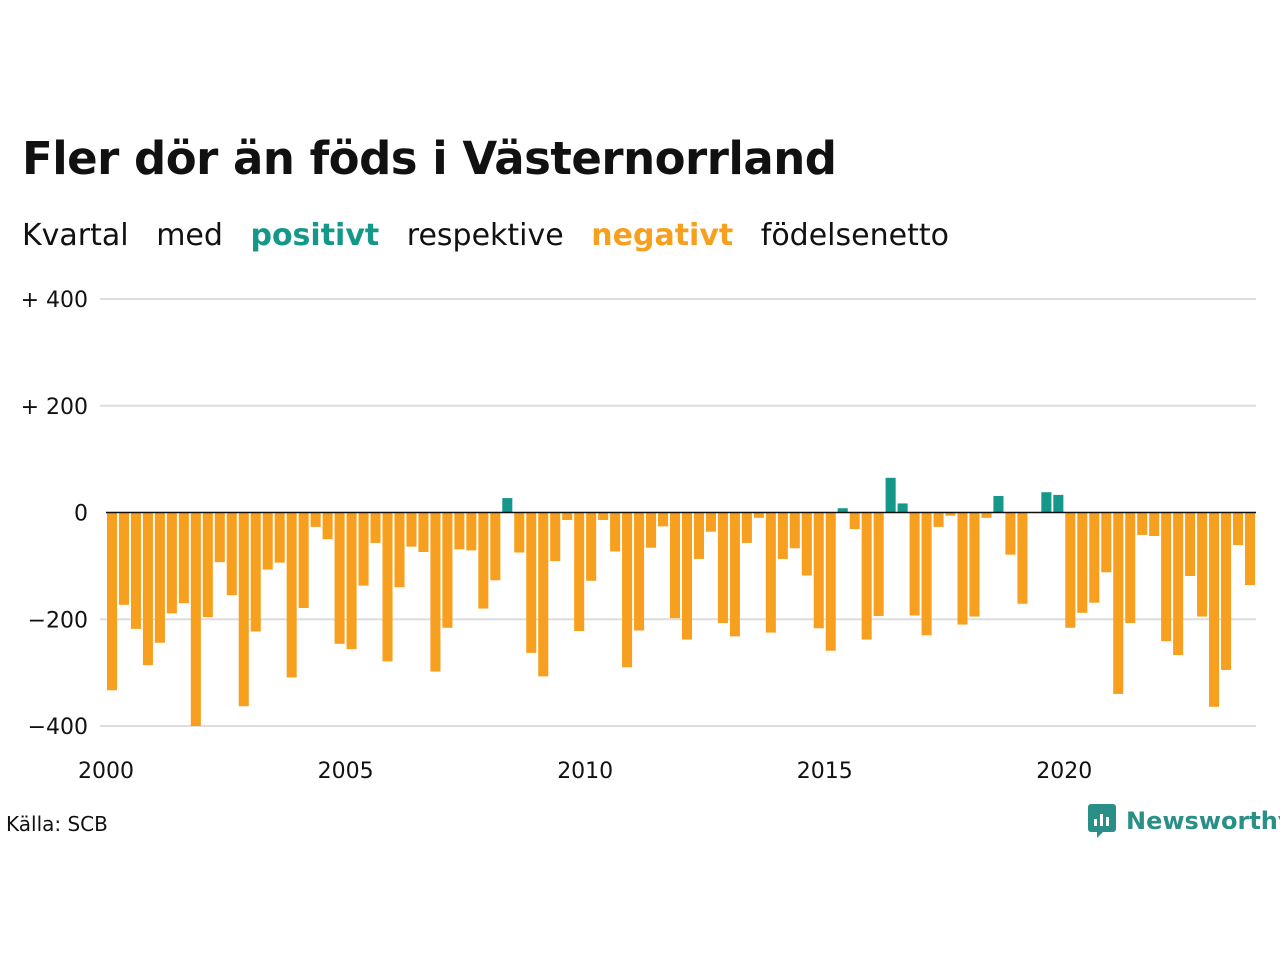 The image size is (1280, 960). What do you see at coordinates (854, 235) in the screenshot?
I see `subtitle-word: födelsenetto` at bounding box center [854, 235].